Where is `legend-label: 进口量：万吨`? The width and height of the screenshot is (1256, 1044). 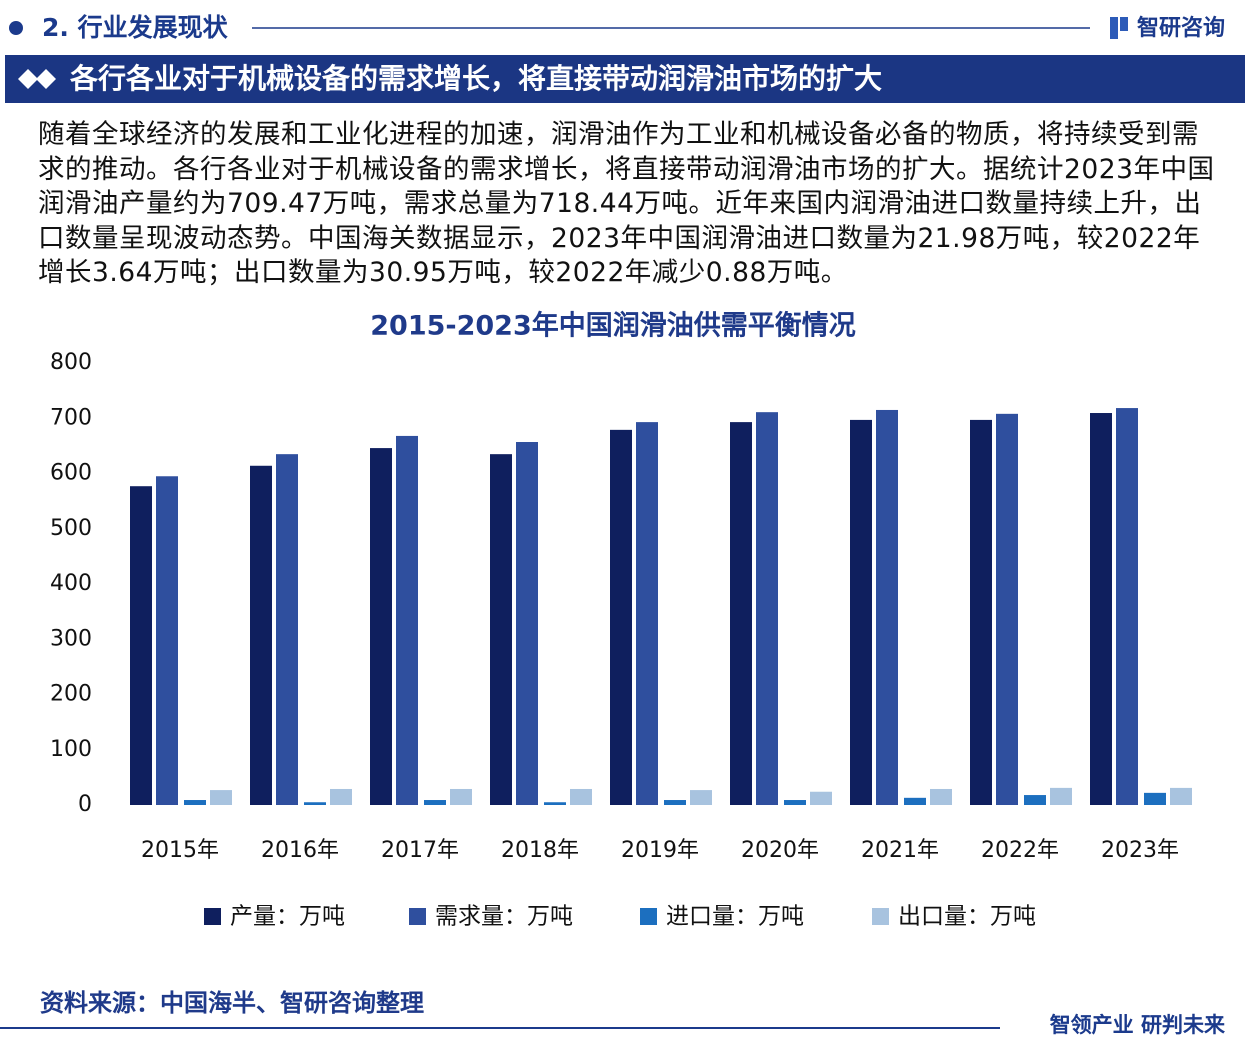
legend-label: 进口量：万吨 is located at coordinates (735, 917).